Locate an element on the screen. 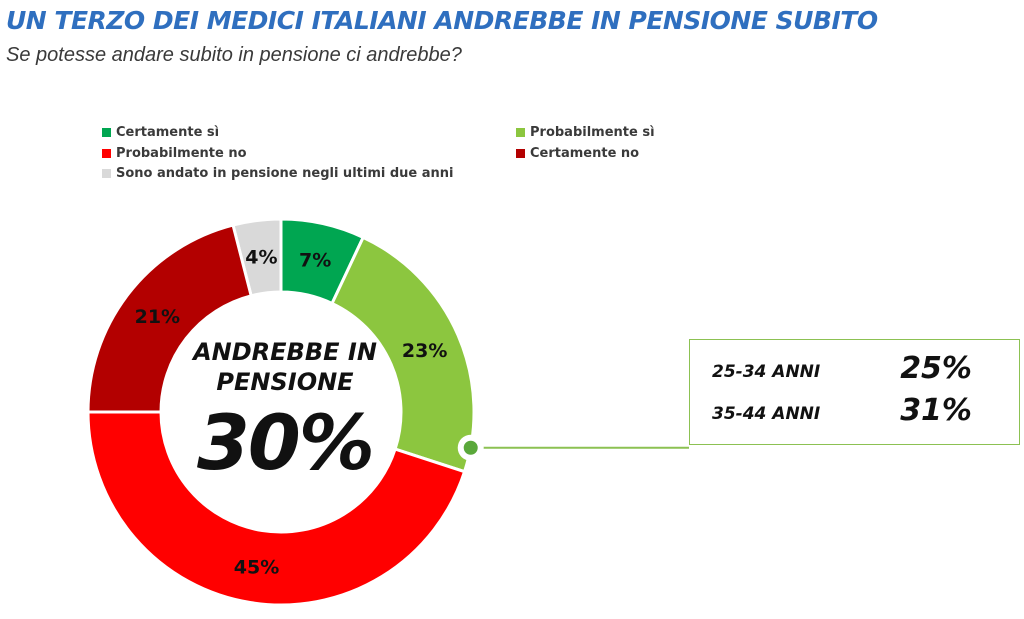 Image resolution: width=1024 pixels, height=619 pixels. legend-item-probabilmente-si: Probabilmente sì is located at coordinates (585, 132).